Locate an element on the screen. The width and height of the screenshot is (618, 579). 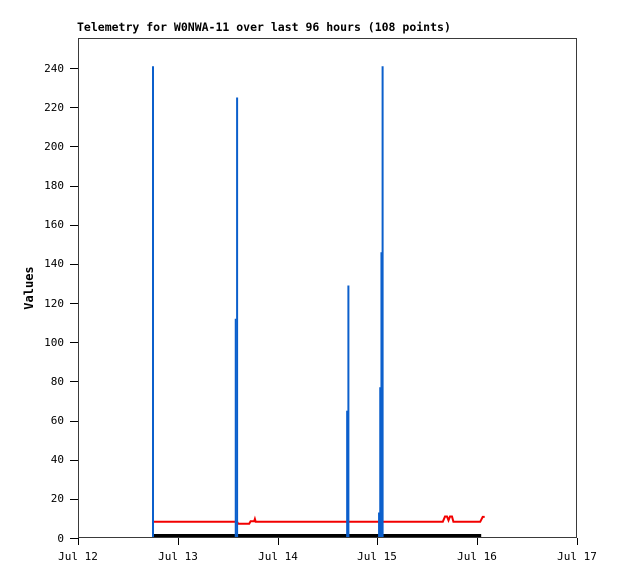
x-tick-label: Jul 13 is located at coordinates (178, 556).